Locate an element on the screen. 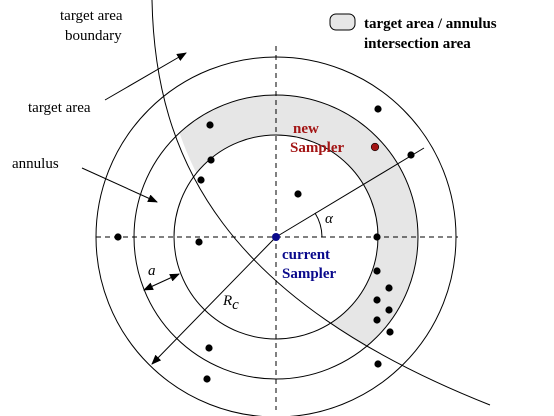 The height and width of the screenshot is (416, 554). legend-swatch is located at coordinates (342, 22).